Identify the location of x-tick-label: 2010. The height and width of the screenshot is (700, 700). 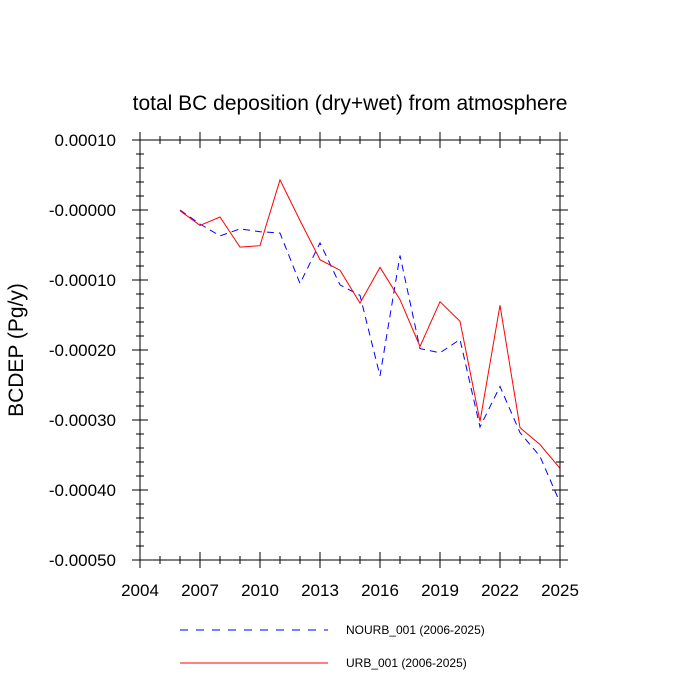
(260, 590).